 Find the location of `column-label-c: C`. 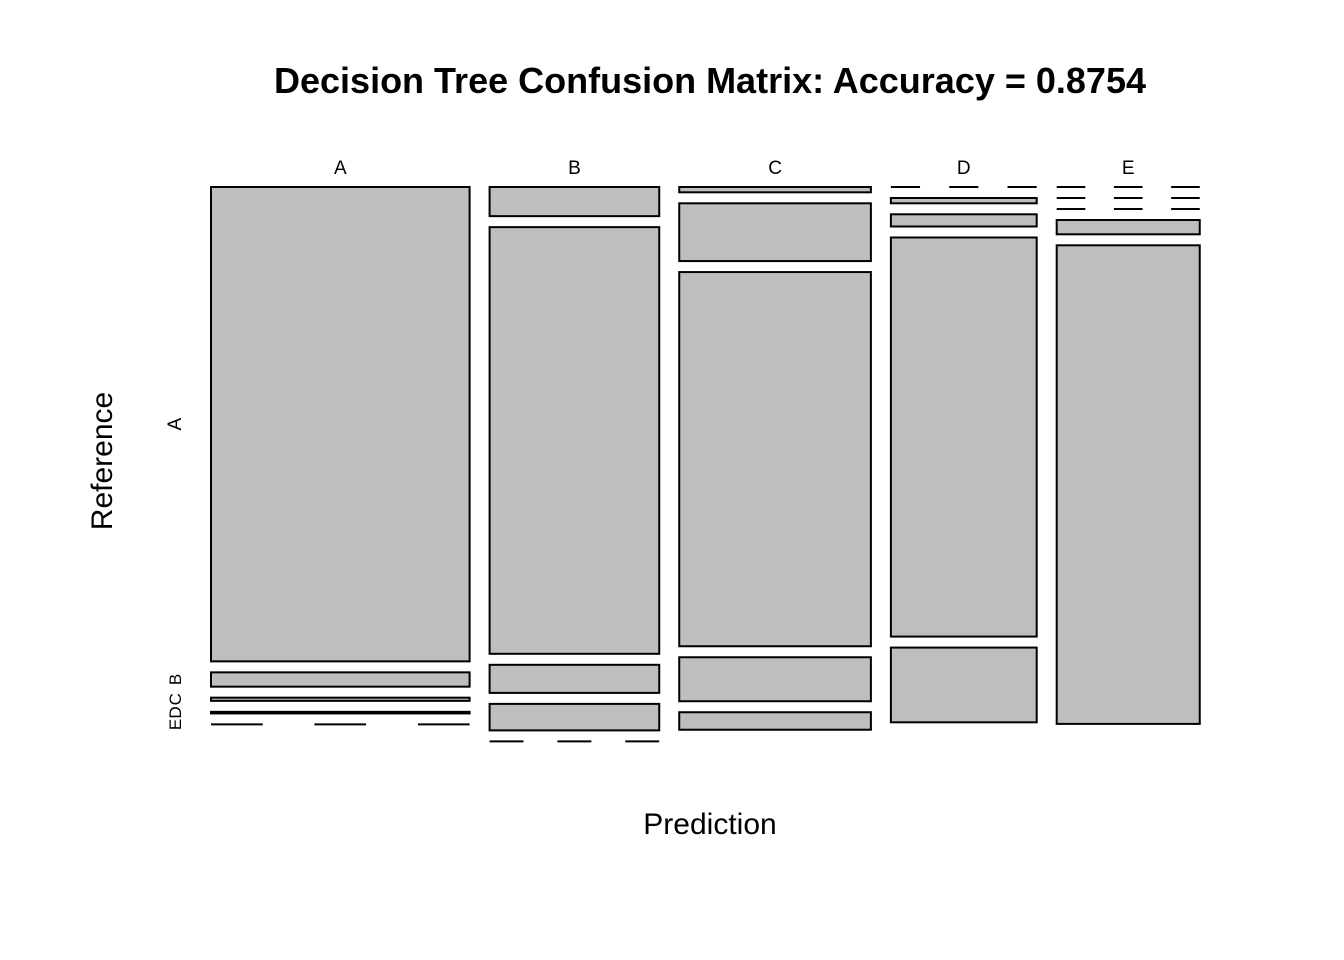

column-label-c: C is located at coordinates (775, 168).